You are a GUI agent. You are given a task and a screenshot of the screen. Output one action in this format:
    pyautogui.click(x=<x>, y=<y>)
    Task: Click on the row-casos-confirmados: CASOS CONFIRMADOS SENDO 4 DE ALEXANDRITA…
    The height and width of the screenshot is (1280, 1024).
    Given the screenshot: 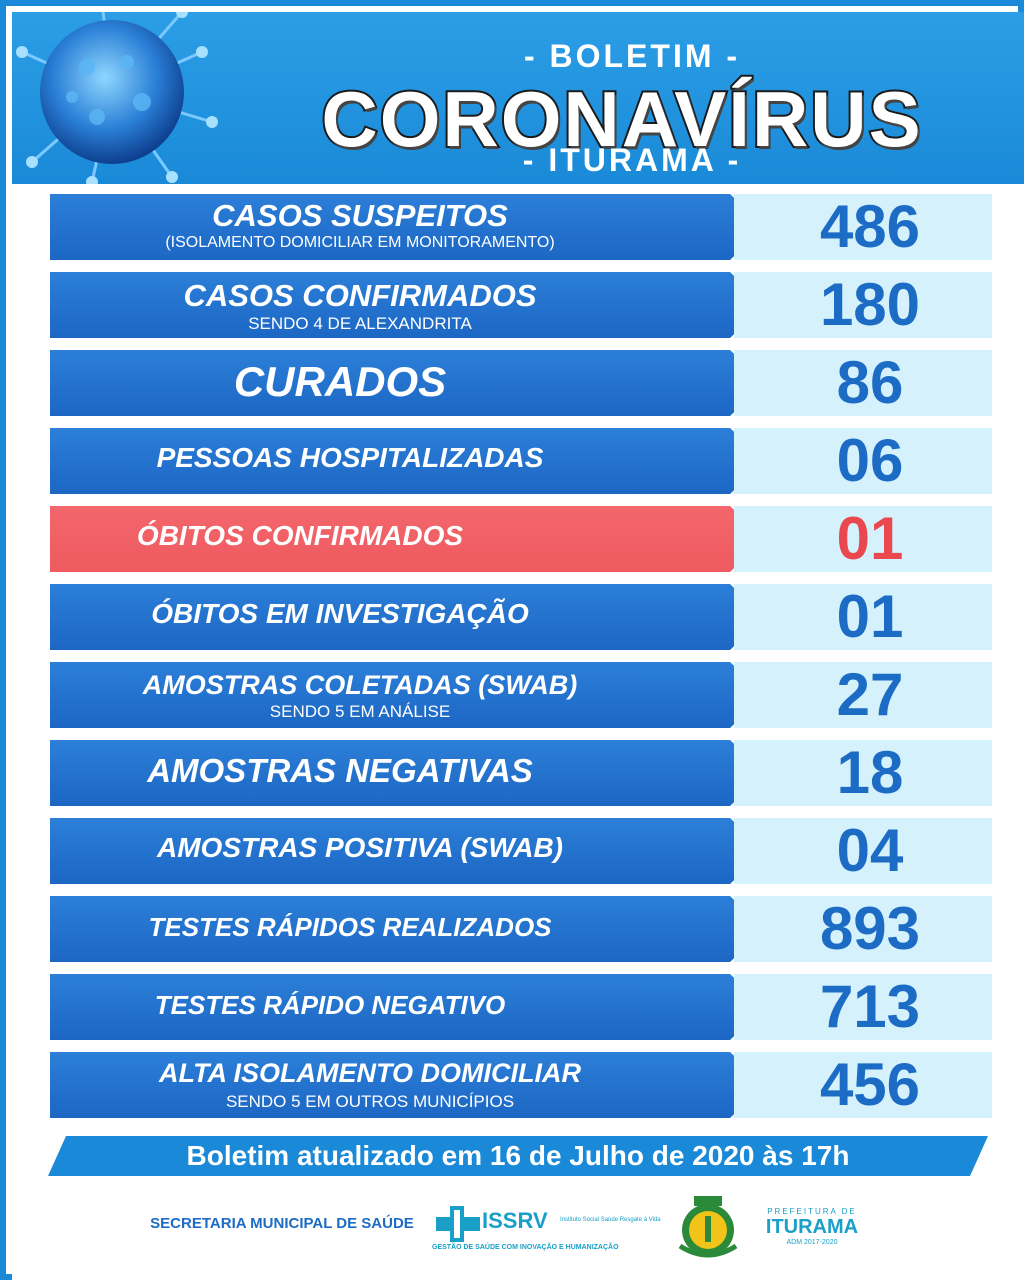 What is the action you would take?
    pyautogui.click(x=521, y=305)
    